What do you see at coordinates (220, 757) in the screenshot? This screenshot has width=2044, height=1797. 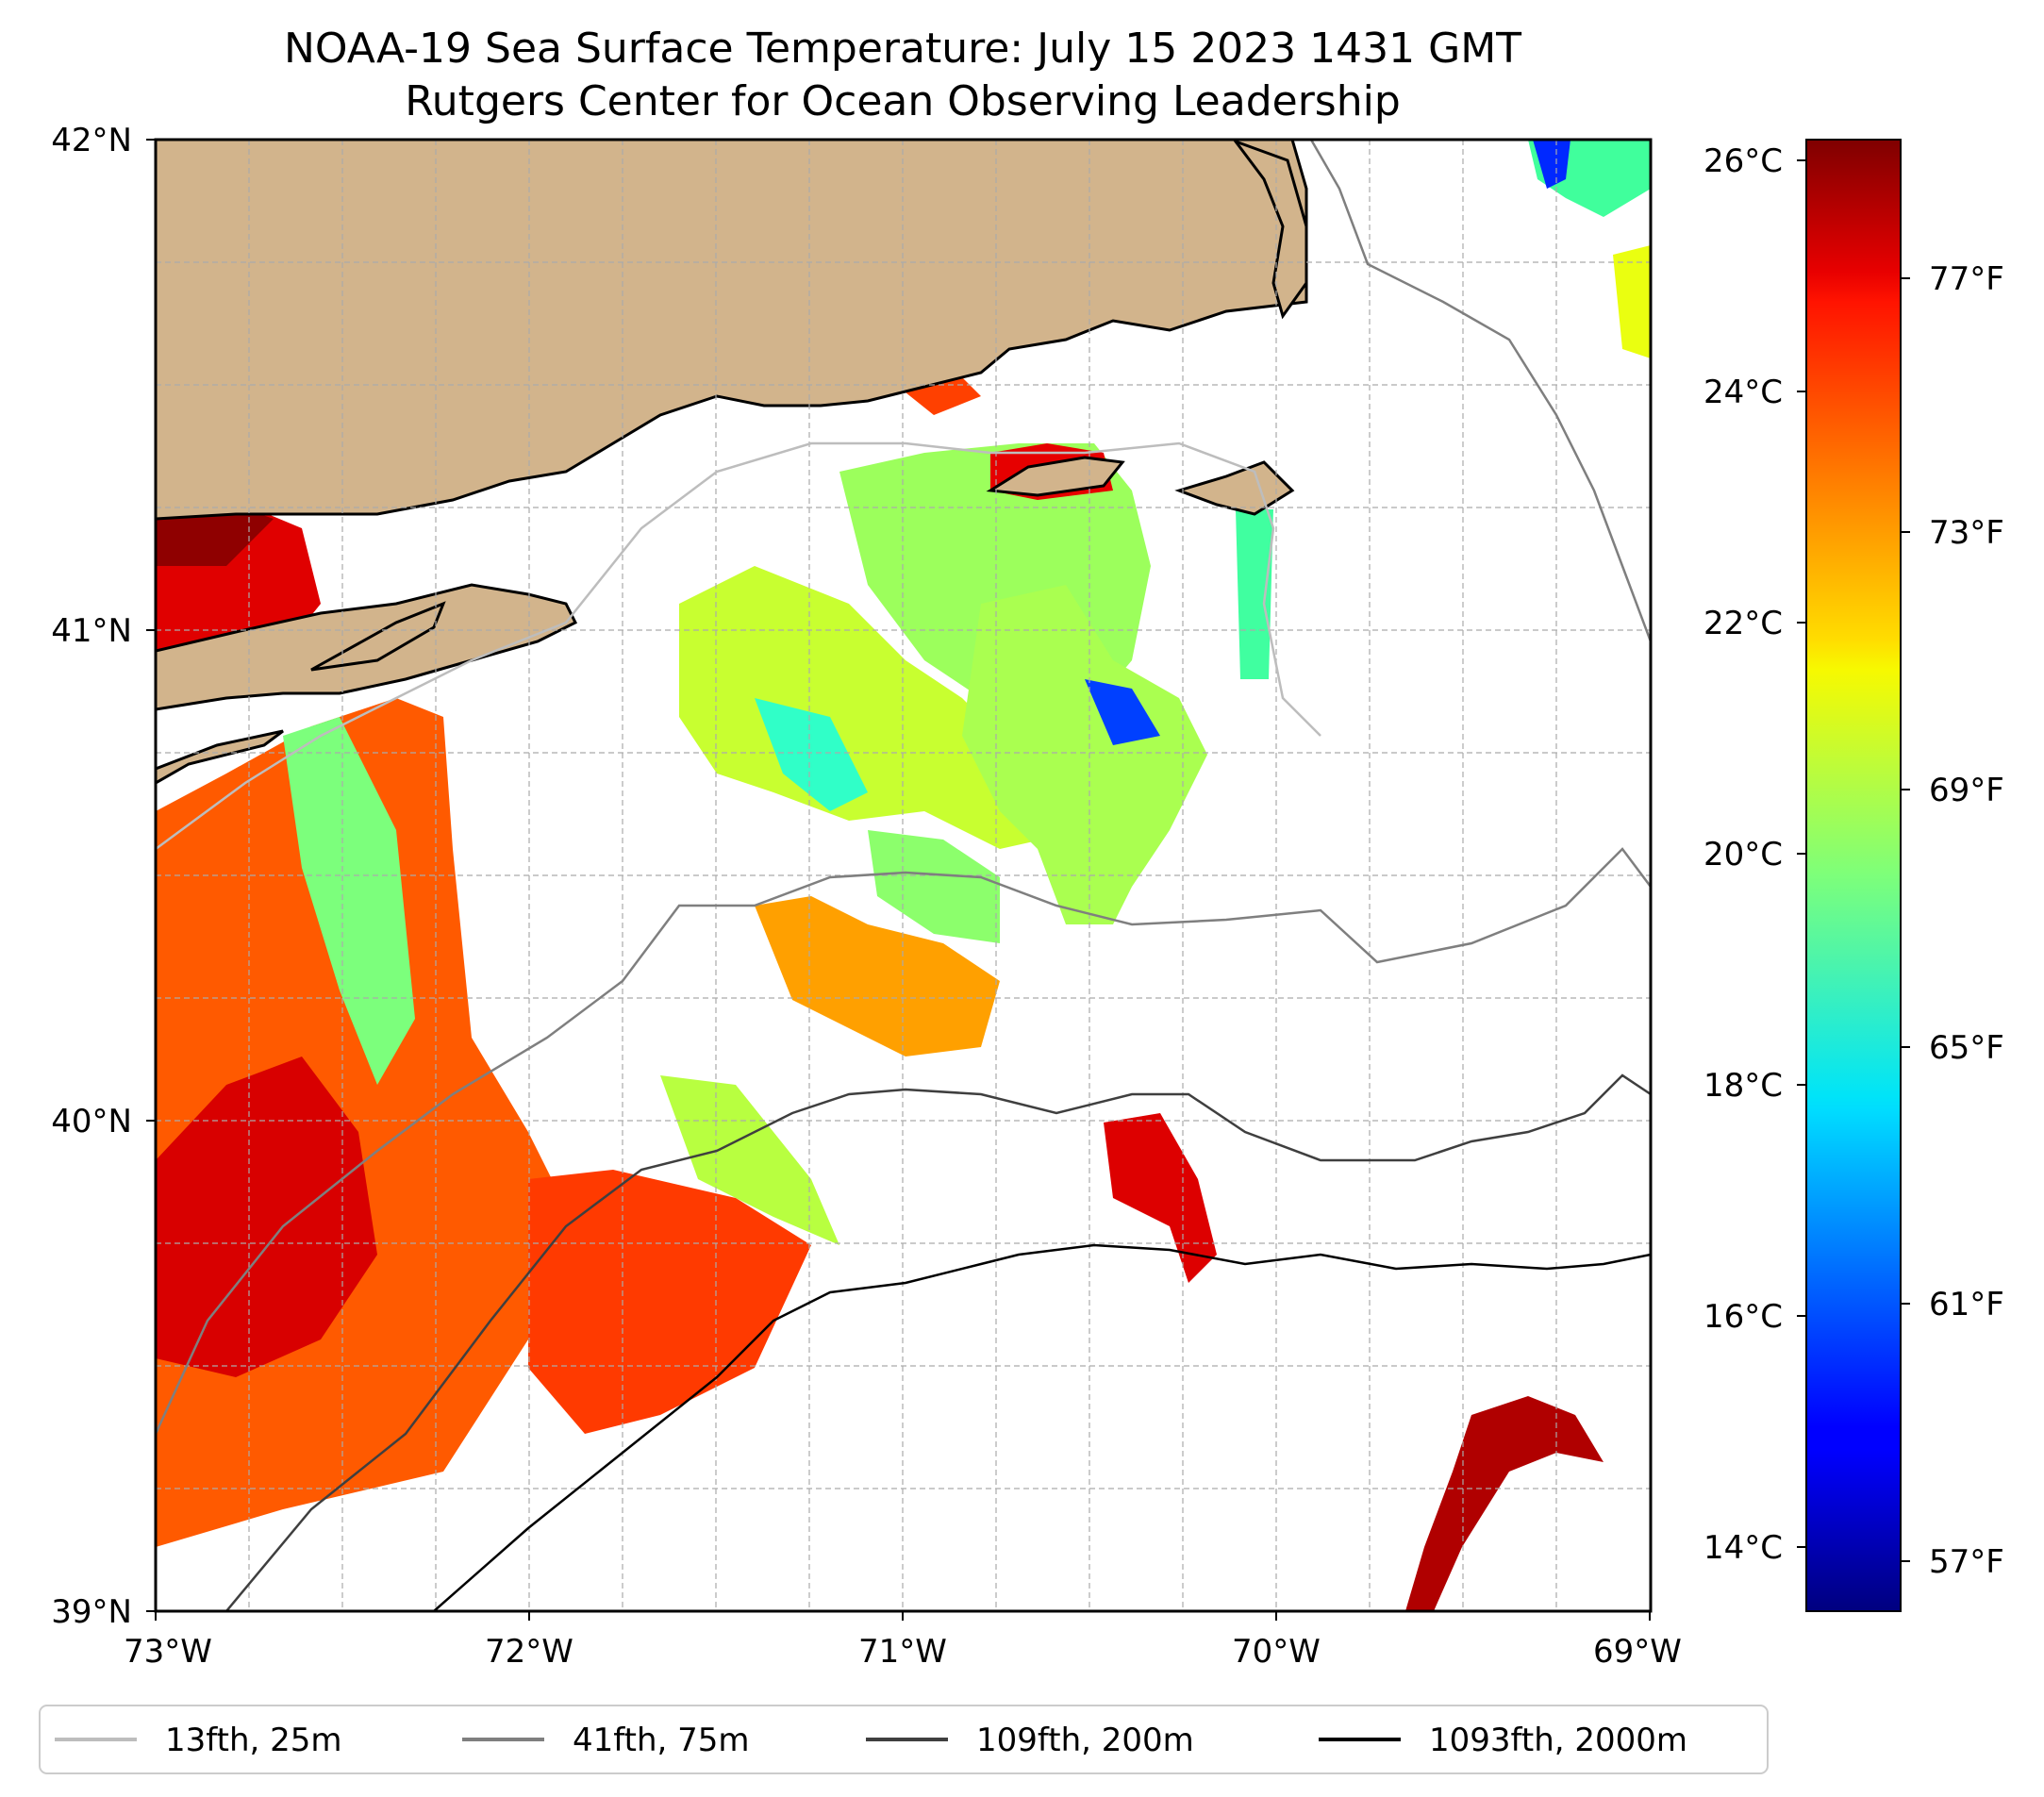 I see `nj-coast-strip` at bounding box center [220, 757].